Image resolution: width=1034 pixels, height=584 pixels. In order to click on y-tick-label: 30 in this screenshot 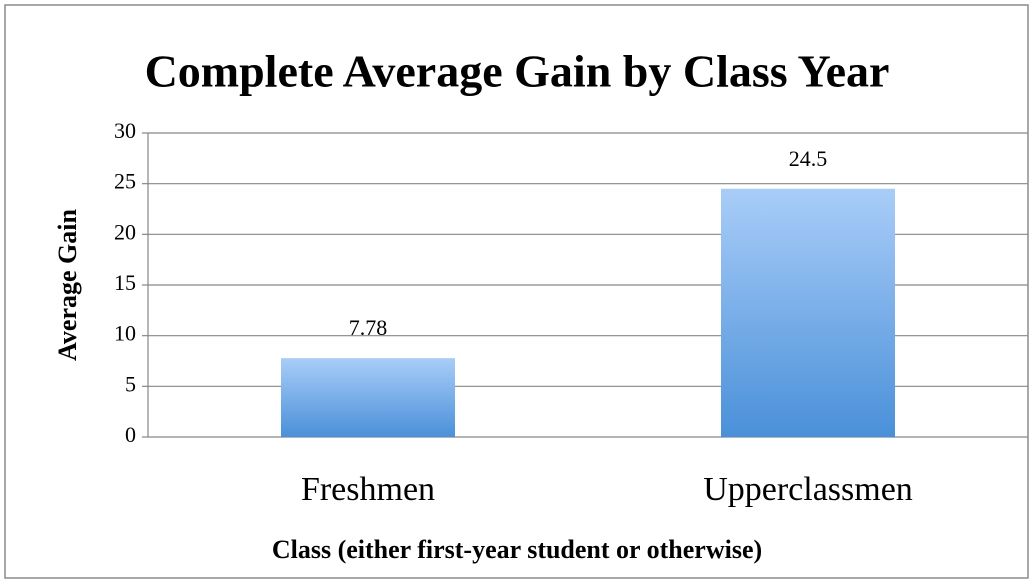, I will do `click(125, 130)`.